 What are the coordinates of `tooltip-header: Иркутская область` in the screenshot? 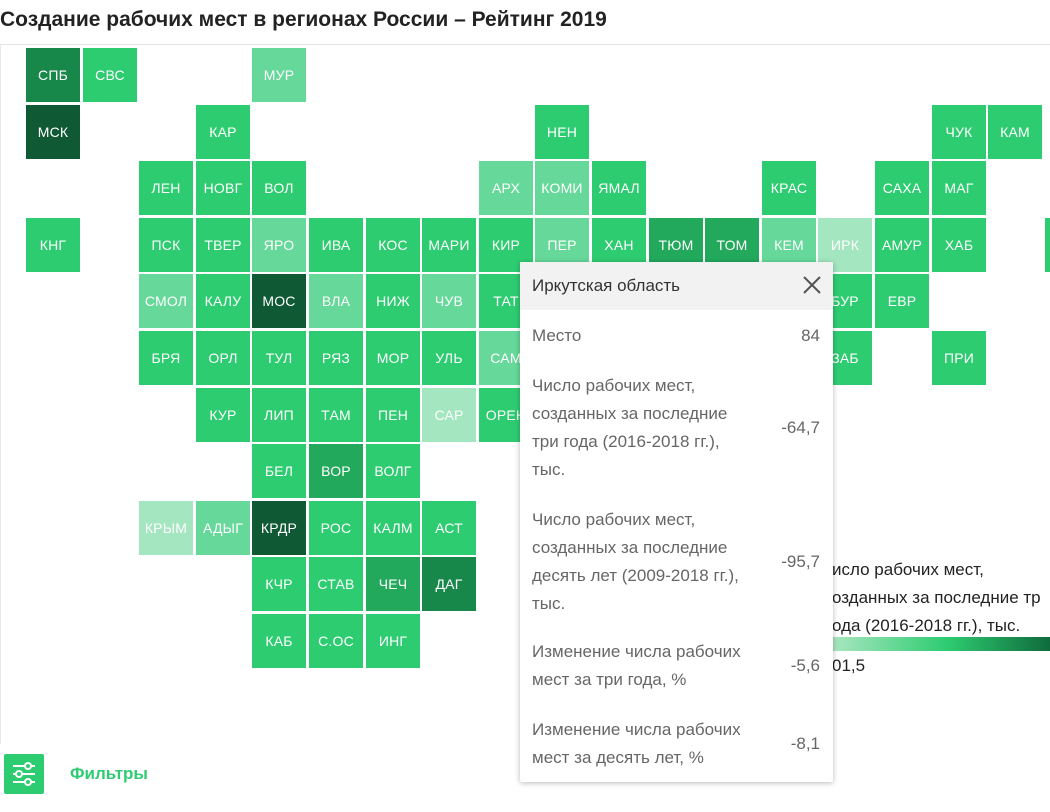 It's located at (676, 286).